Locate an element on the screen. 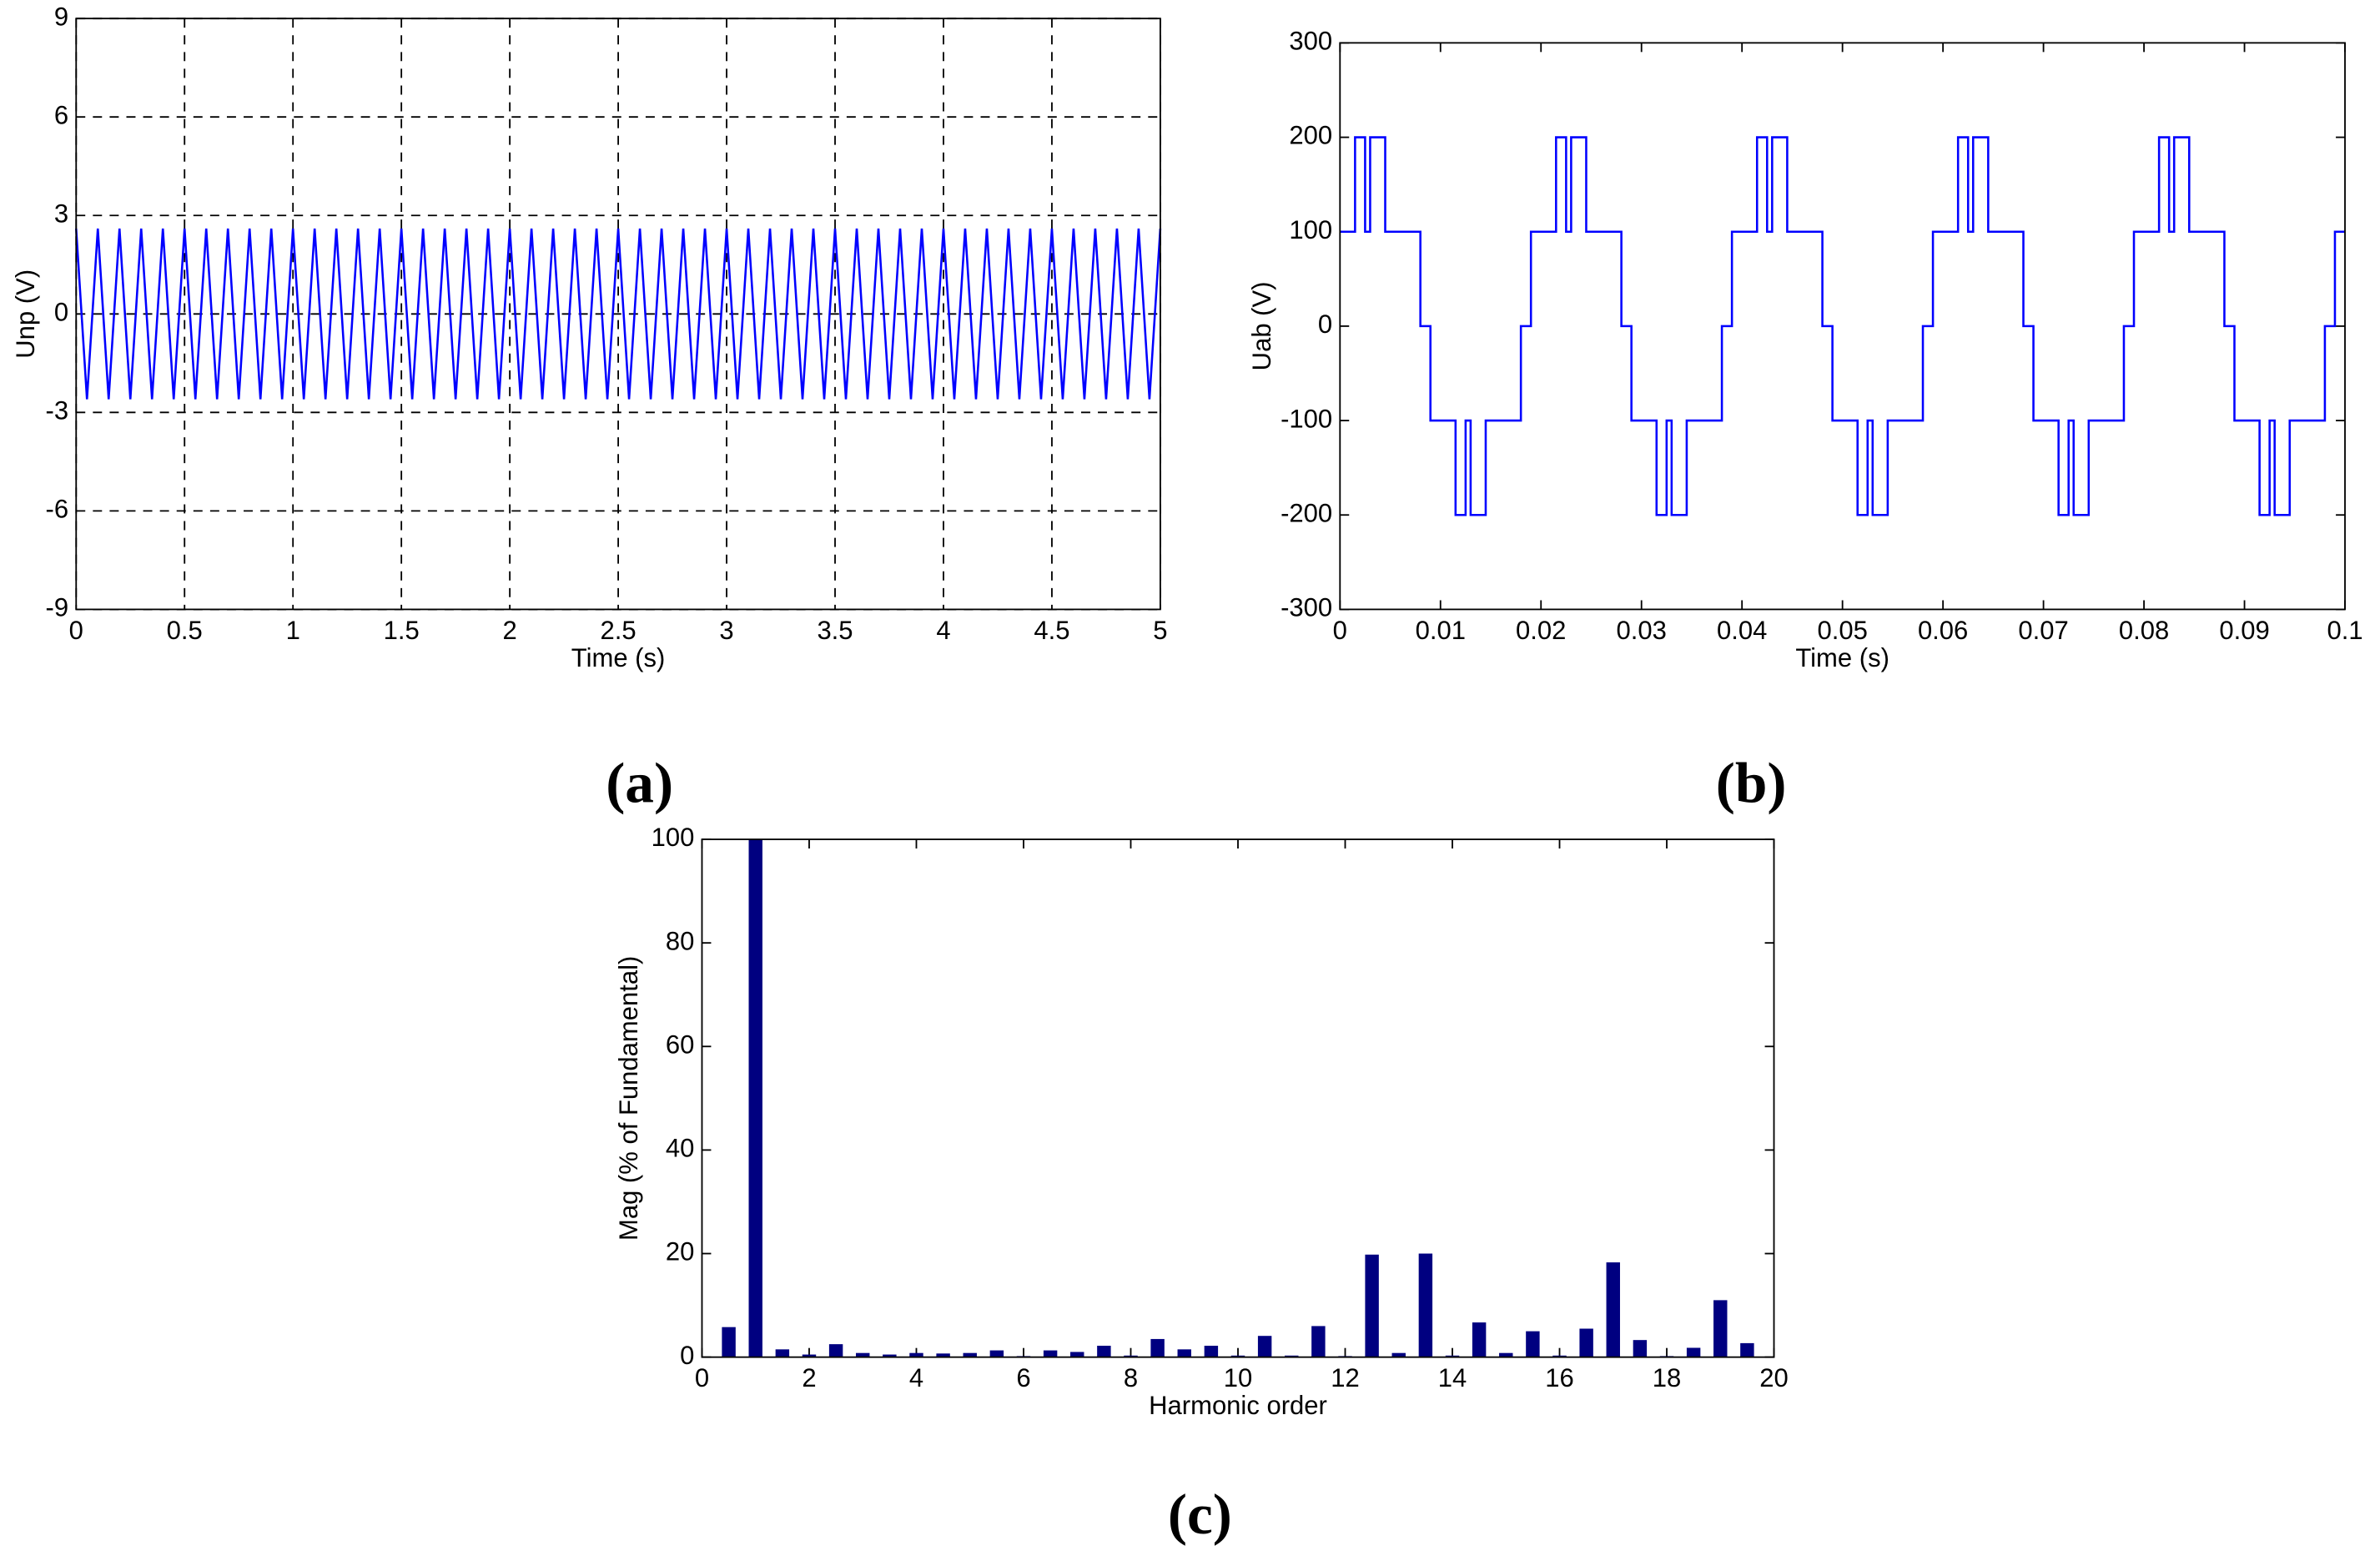  x-tick-label: 0.01 is located at coordinates (1441, 630).